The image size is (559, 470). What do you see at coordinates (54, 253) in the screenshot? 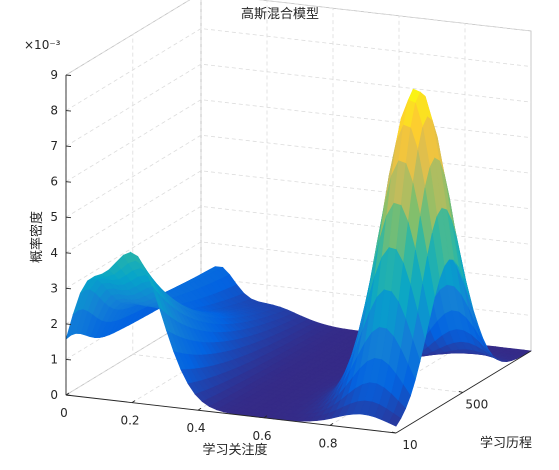
I see `z-tick-label: 4` at bounding box center [54, 253].